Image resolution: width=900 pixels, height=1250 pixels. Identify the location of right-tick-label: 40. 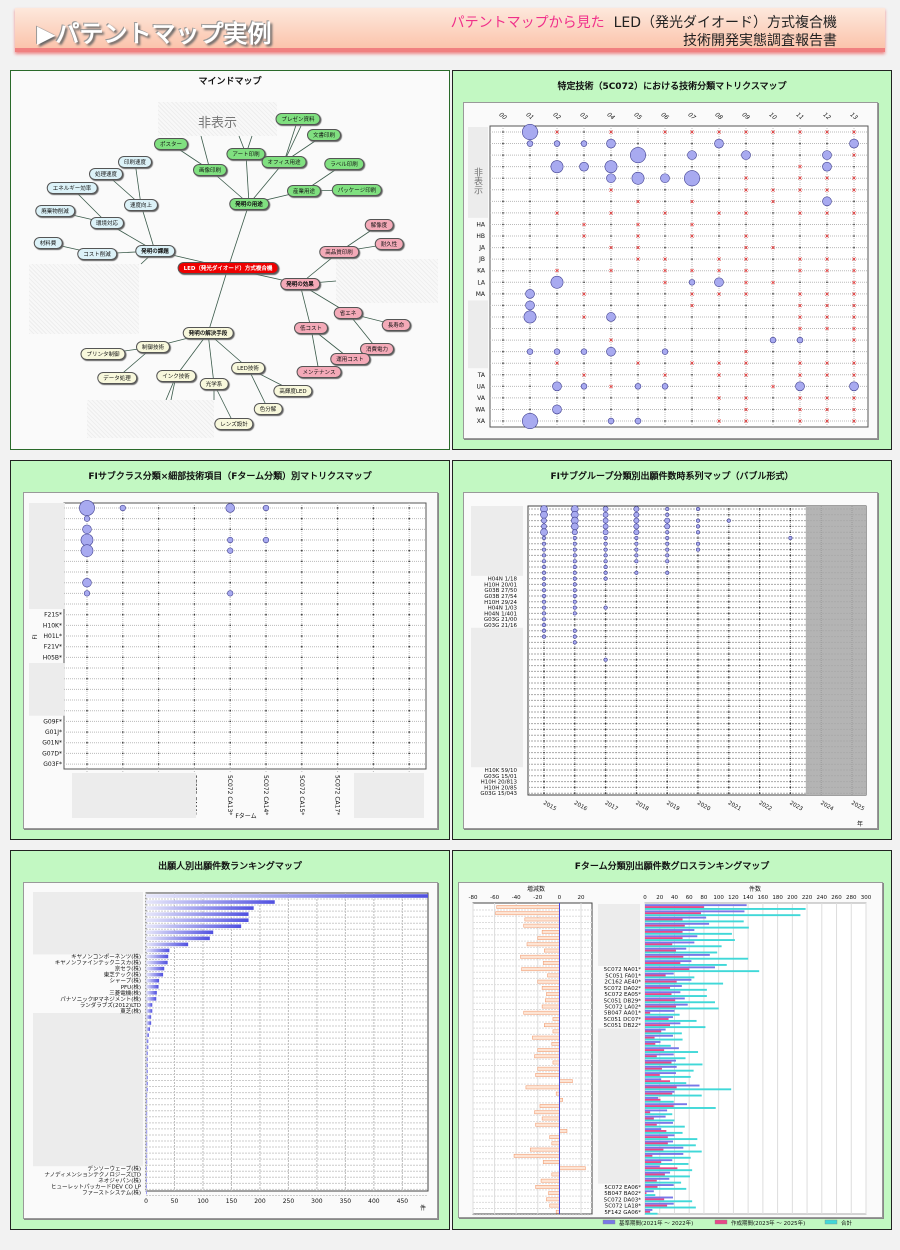
(674, 898).